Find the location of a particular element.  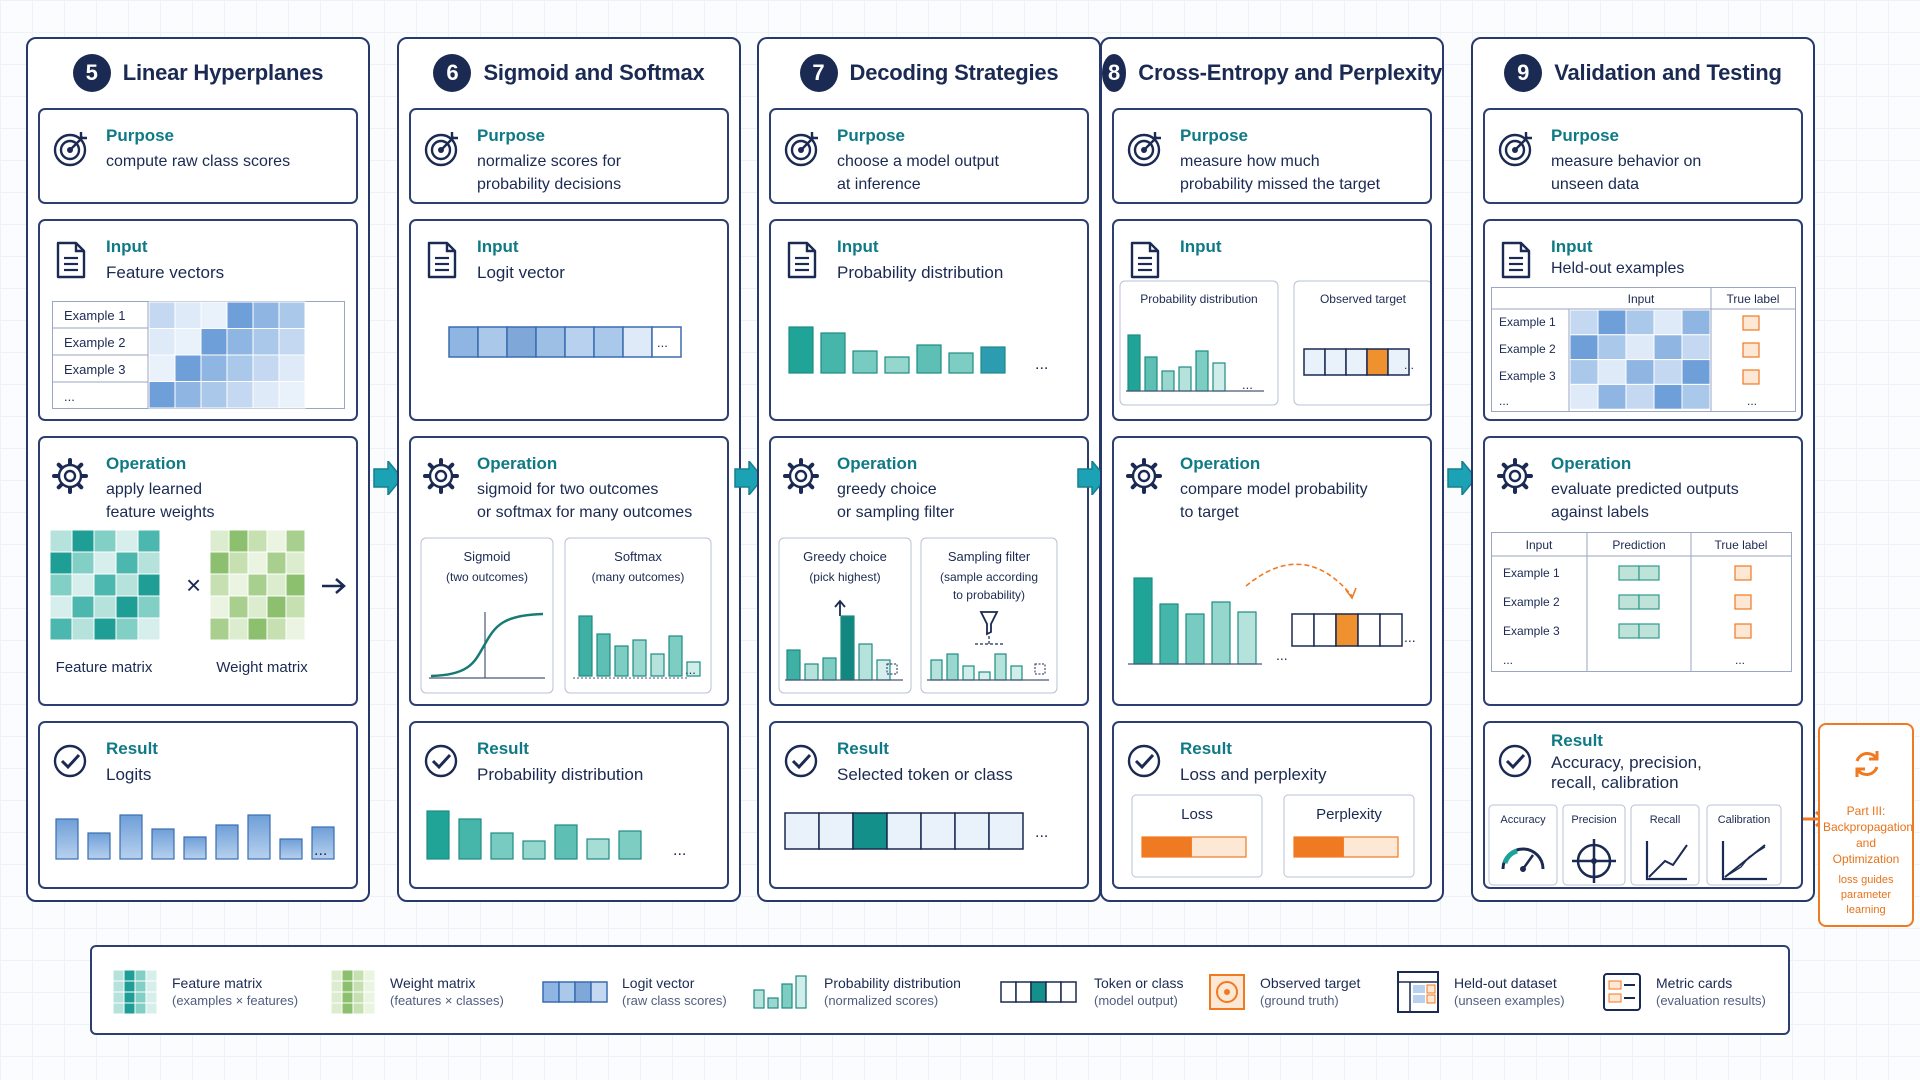

legend-name: Observed target is located at coordinates (1310, 983).